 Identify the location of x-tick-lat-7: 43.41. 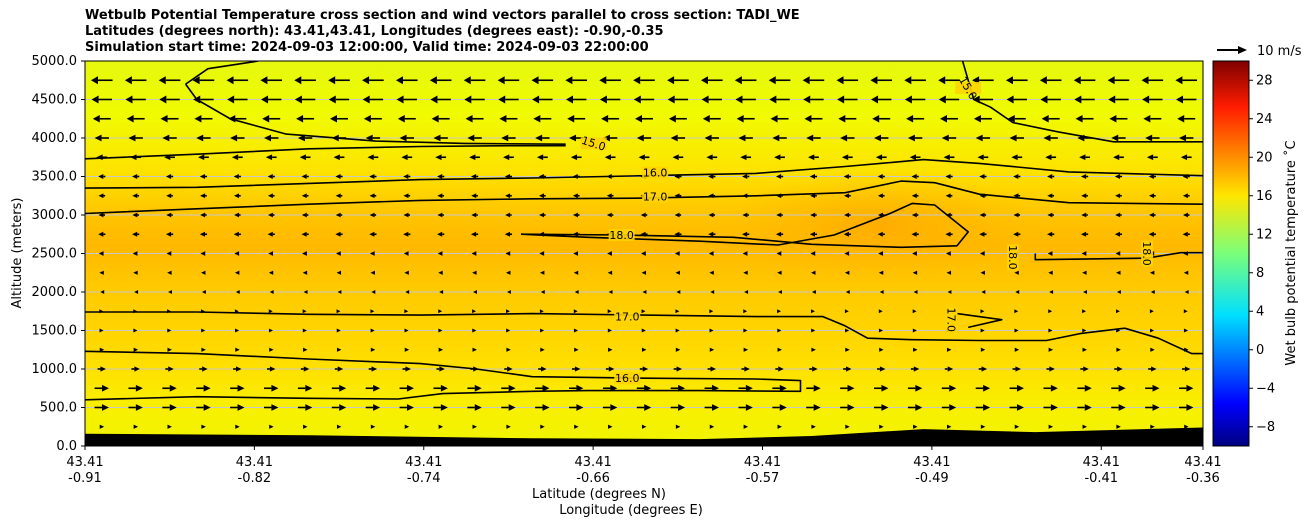
(1202, 462).